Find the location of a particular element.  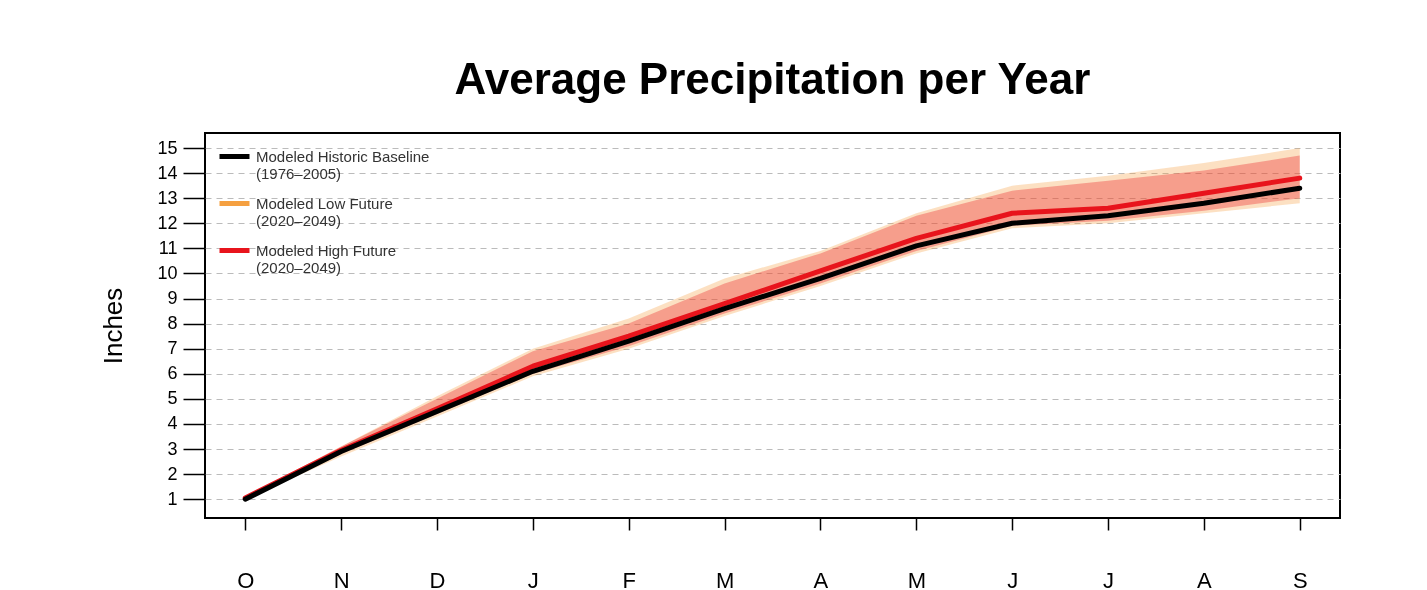

y-tick-label: 2 is located at coordinates (172, 473).